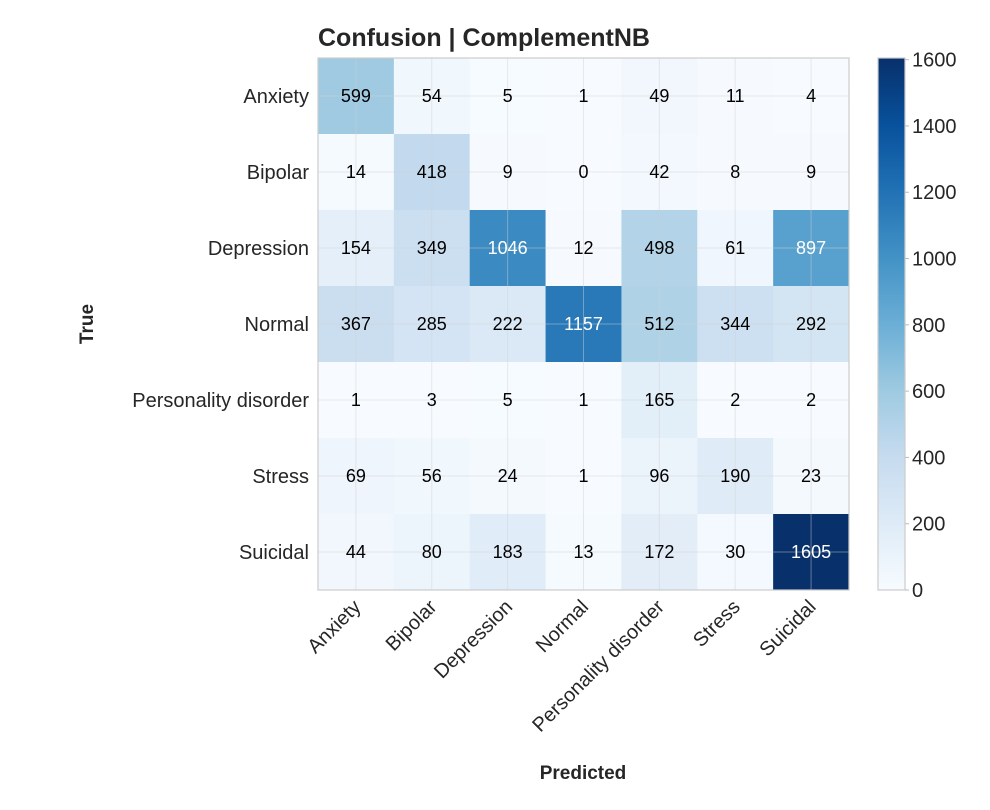 Image resolution: width=990 pixels, height=810 pixels. Describe the element at coordinates (598, 666) in the screenshot. I see `x-tick-label: Personality disorder` at that location.